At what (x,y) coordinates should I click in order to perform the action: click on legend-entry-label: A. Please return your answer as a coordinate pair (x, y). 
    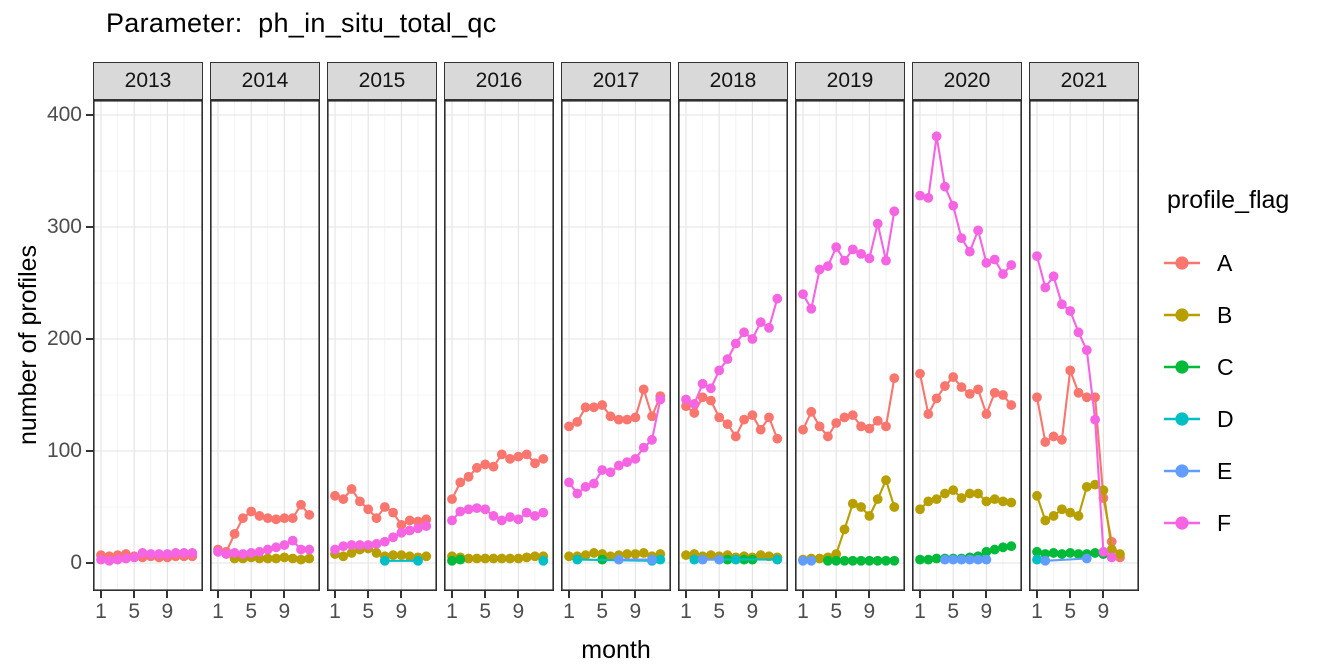
    Looking at the image, I should click on (1225, 262).